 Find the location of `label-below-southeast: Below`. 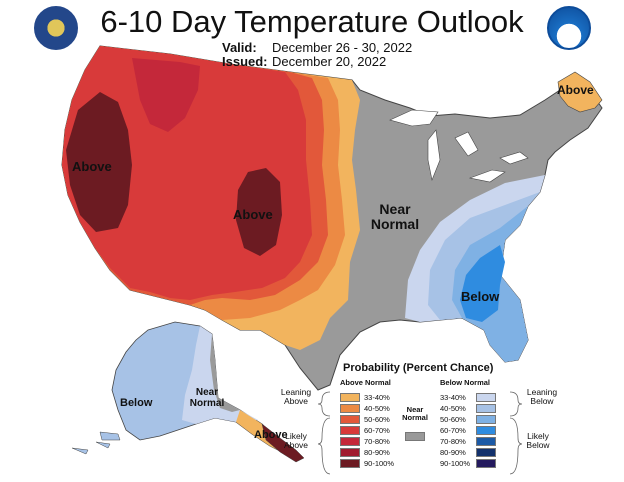

label-below-southeast: Below is located at coordinates (480, 296).